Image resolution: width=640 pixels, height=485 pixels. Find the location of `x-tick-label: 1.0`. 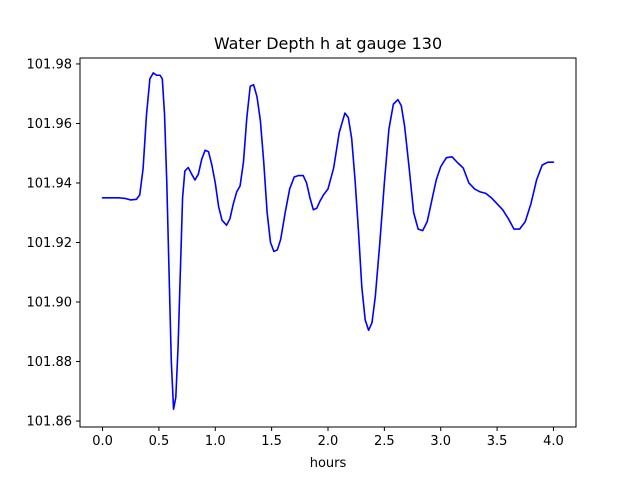

x-tick-label: 1.0 is located at coordinates (215, 441).